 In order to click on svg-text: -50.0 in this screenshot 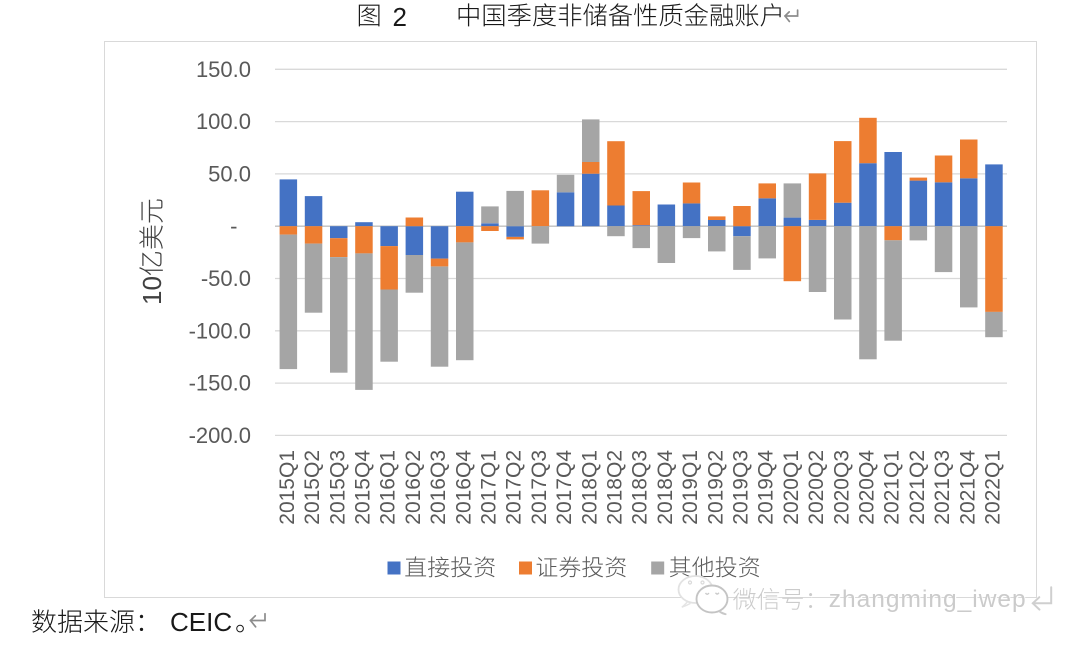, I will do `click(226, 278)`.